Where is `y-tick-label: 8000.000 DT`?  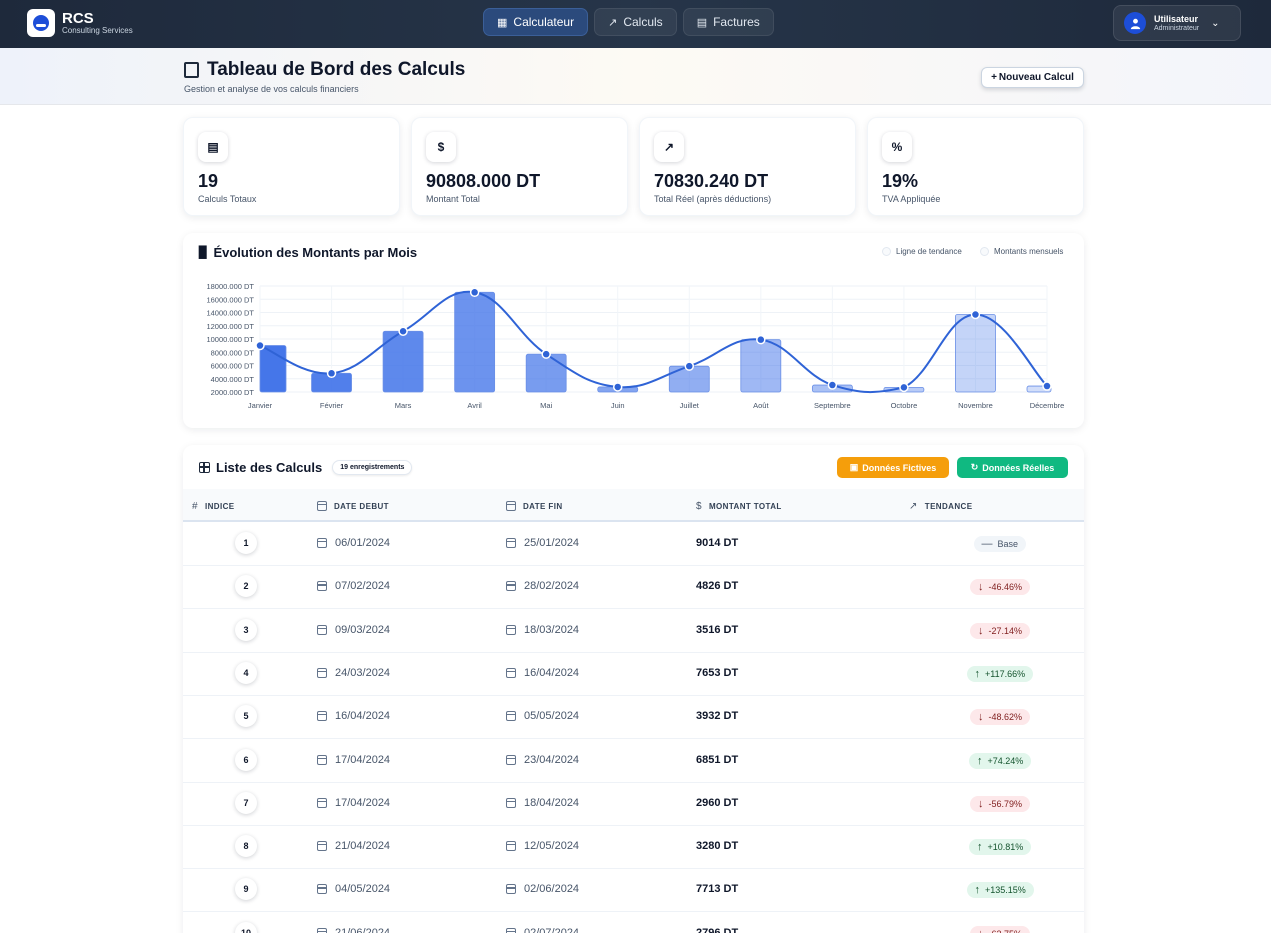
y-tick-label: 8000.000 DT is located at coordinates (233, 352).